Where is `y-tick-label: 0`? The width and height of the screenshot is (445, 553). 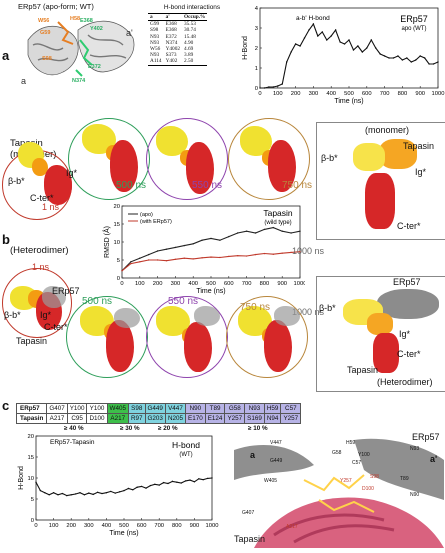 y-tick-label: 0 is located at coordinates (256, 89).